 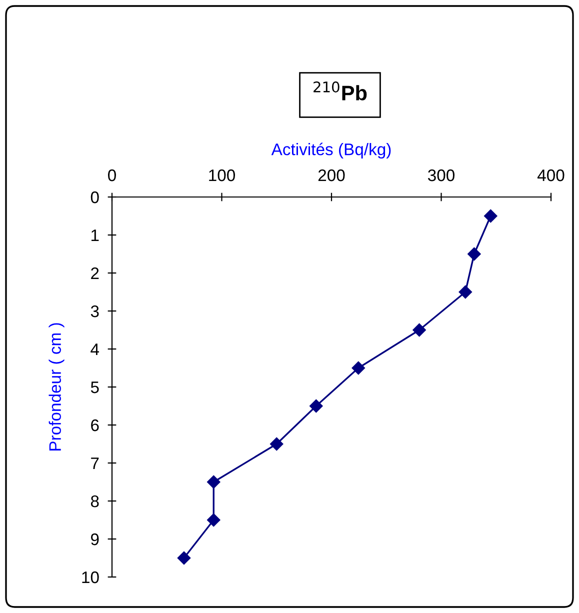 What do you see at coordinates (222, 175) in the screenshot?
I see `x-tick-label: 100` at bounding box center [222, 175].